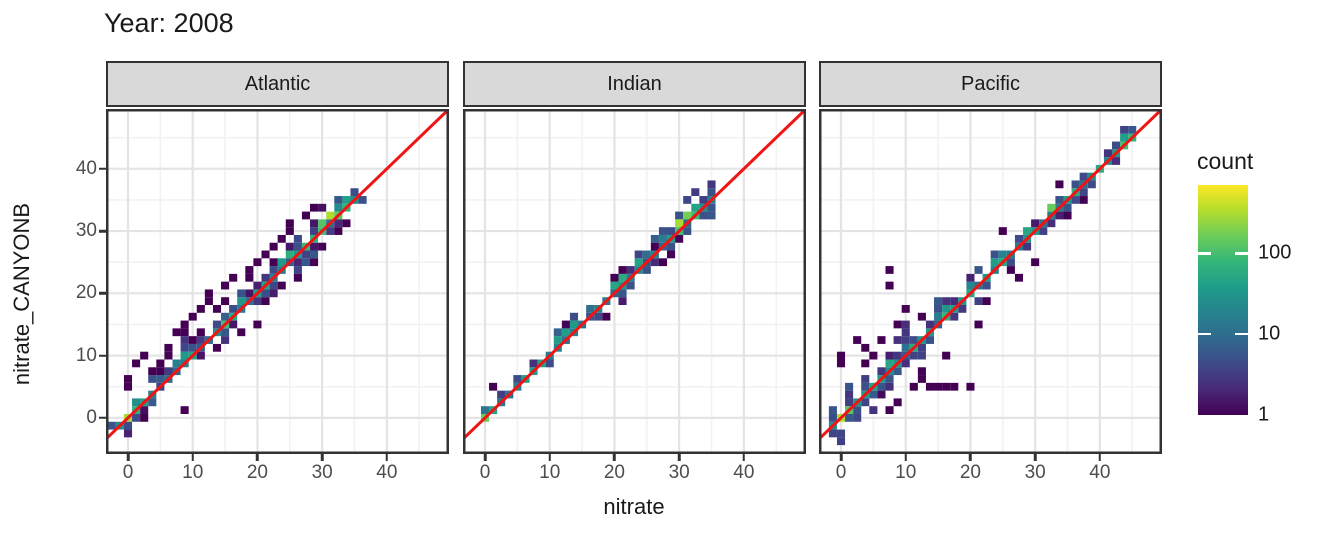 The height and width of the screenshot is (537, 1344). What do you see at coordinates (86, 355) in the screenshot?
I see `y-axis-tick-label: 10` at bounding box center [86, 355].